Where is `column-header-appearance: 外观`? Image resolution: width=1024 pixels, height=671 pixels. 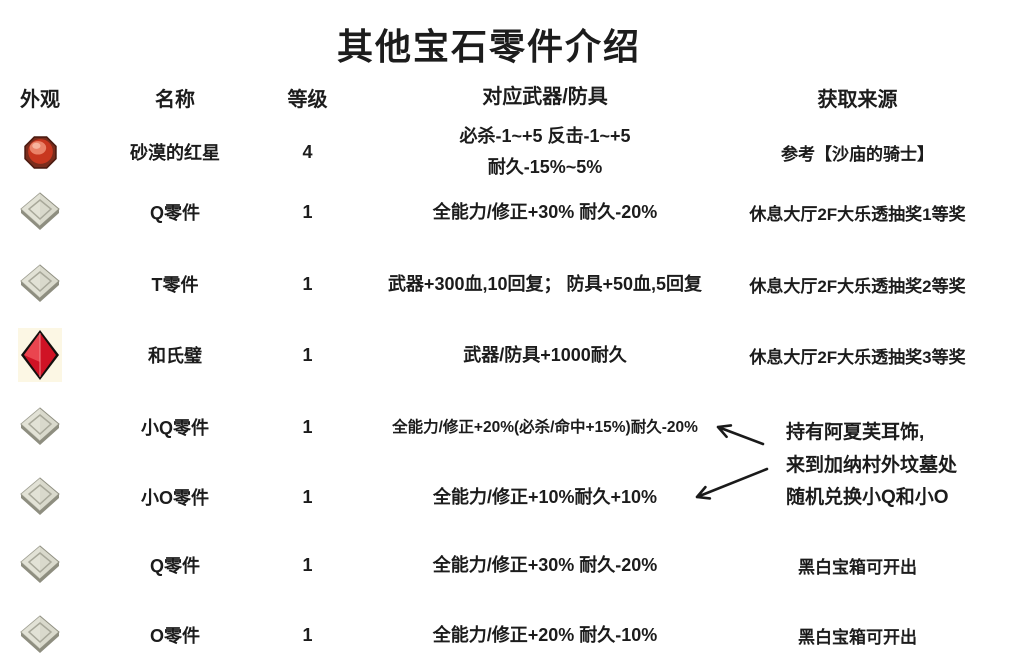
column-header-appearance: 外观 is located at coordinates (40, 99).